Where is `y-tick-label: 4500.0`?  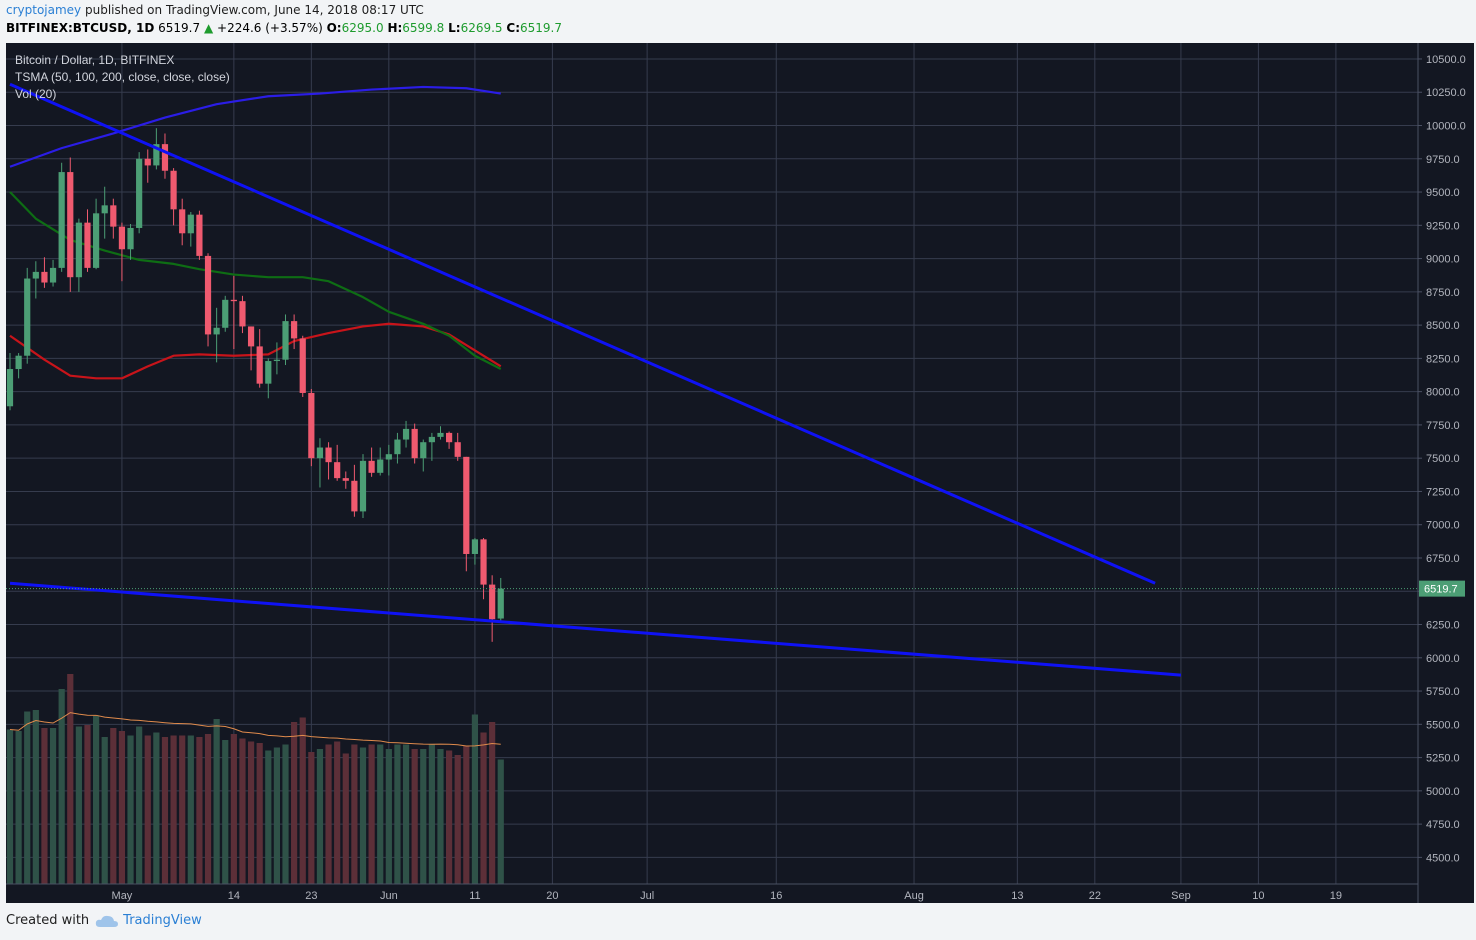
y-tick-label: 4500.0 is located at coordinates (1443, 858).